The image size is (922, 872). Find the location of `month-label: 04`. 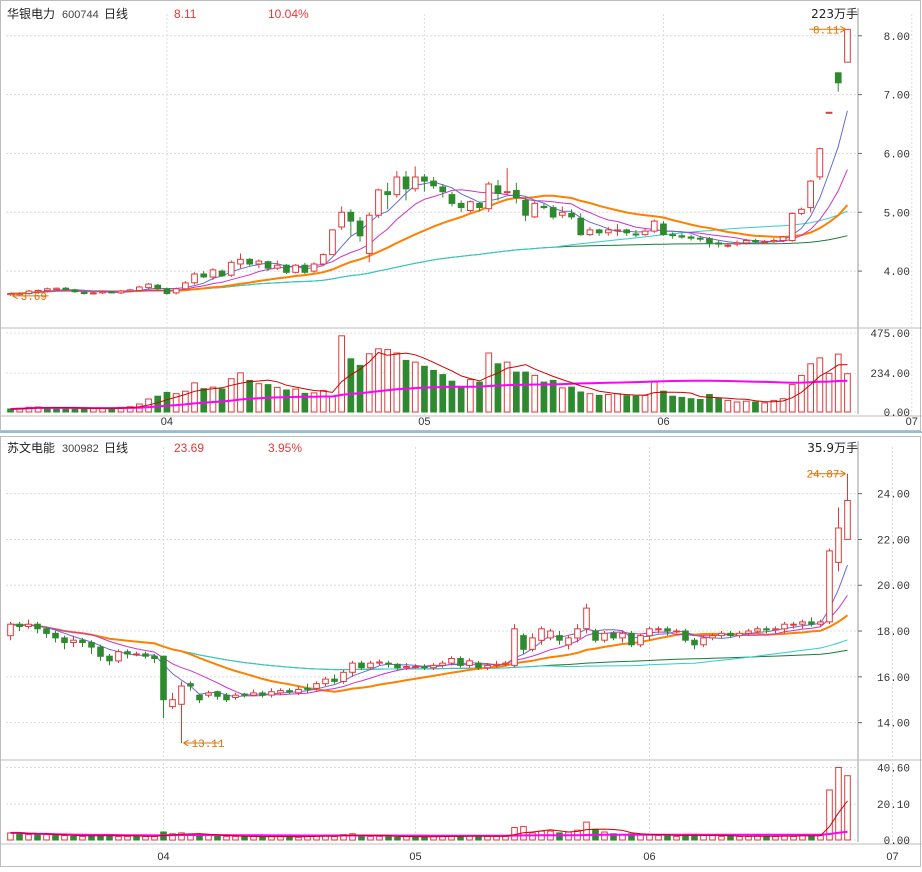

month-label: 04 is located at coordinates (167, 422).